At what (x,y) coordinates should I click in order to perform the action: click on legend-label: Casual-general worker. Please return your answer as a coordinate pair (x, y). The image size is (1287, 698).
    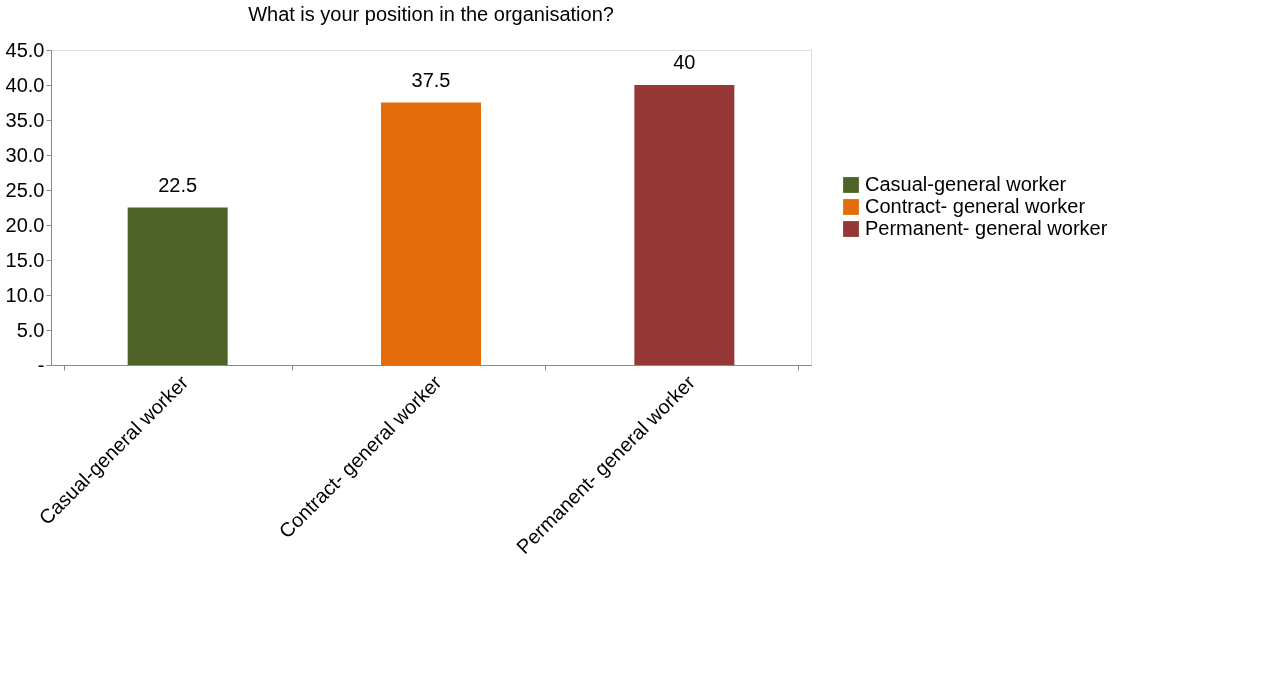
    Looking at the image, I should click on (966, 184).